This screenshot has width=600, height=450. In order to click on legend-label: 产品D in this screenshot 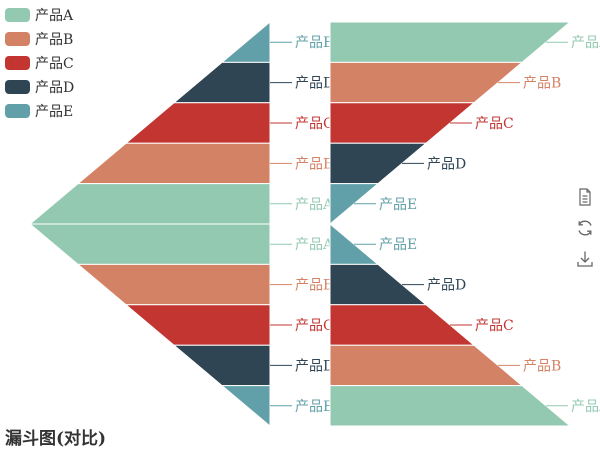, I will do `click(55, 88)`.